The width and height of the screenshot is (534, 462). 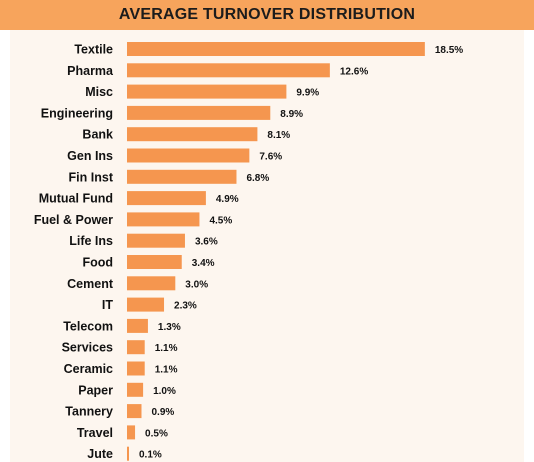 What do you see at coordinates (166, 370) in the screenshot?
I see `value-label-ceramic: 1.1%` at bounding box center [166, 370].